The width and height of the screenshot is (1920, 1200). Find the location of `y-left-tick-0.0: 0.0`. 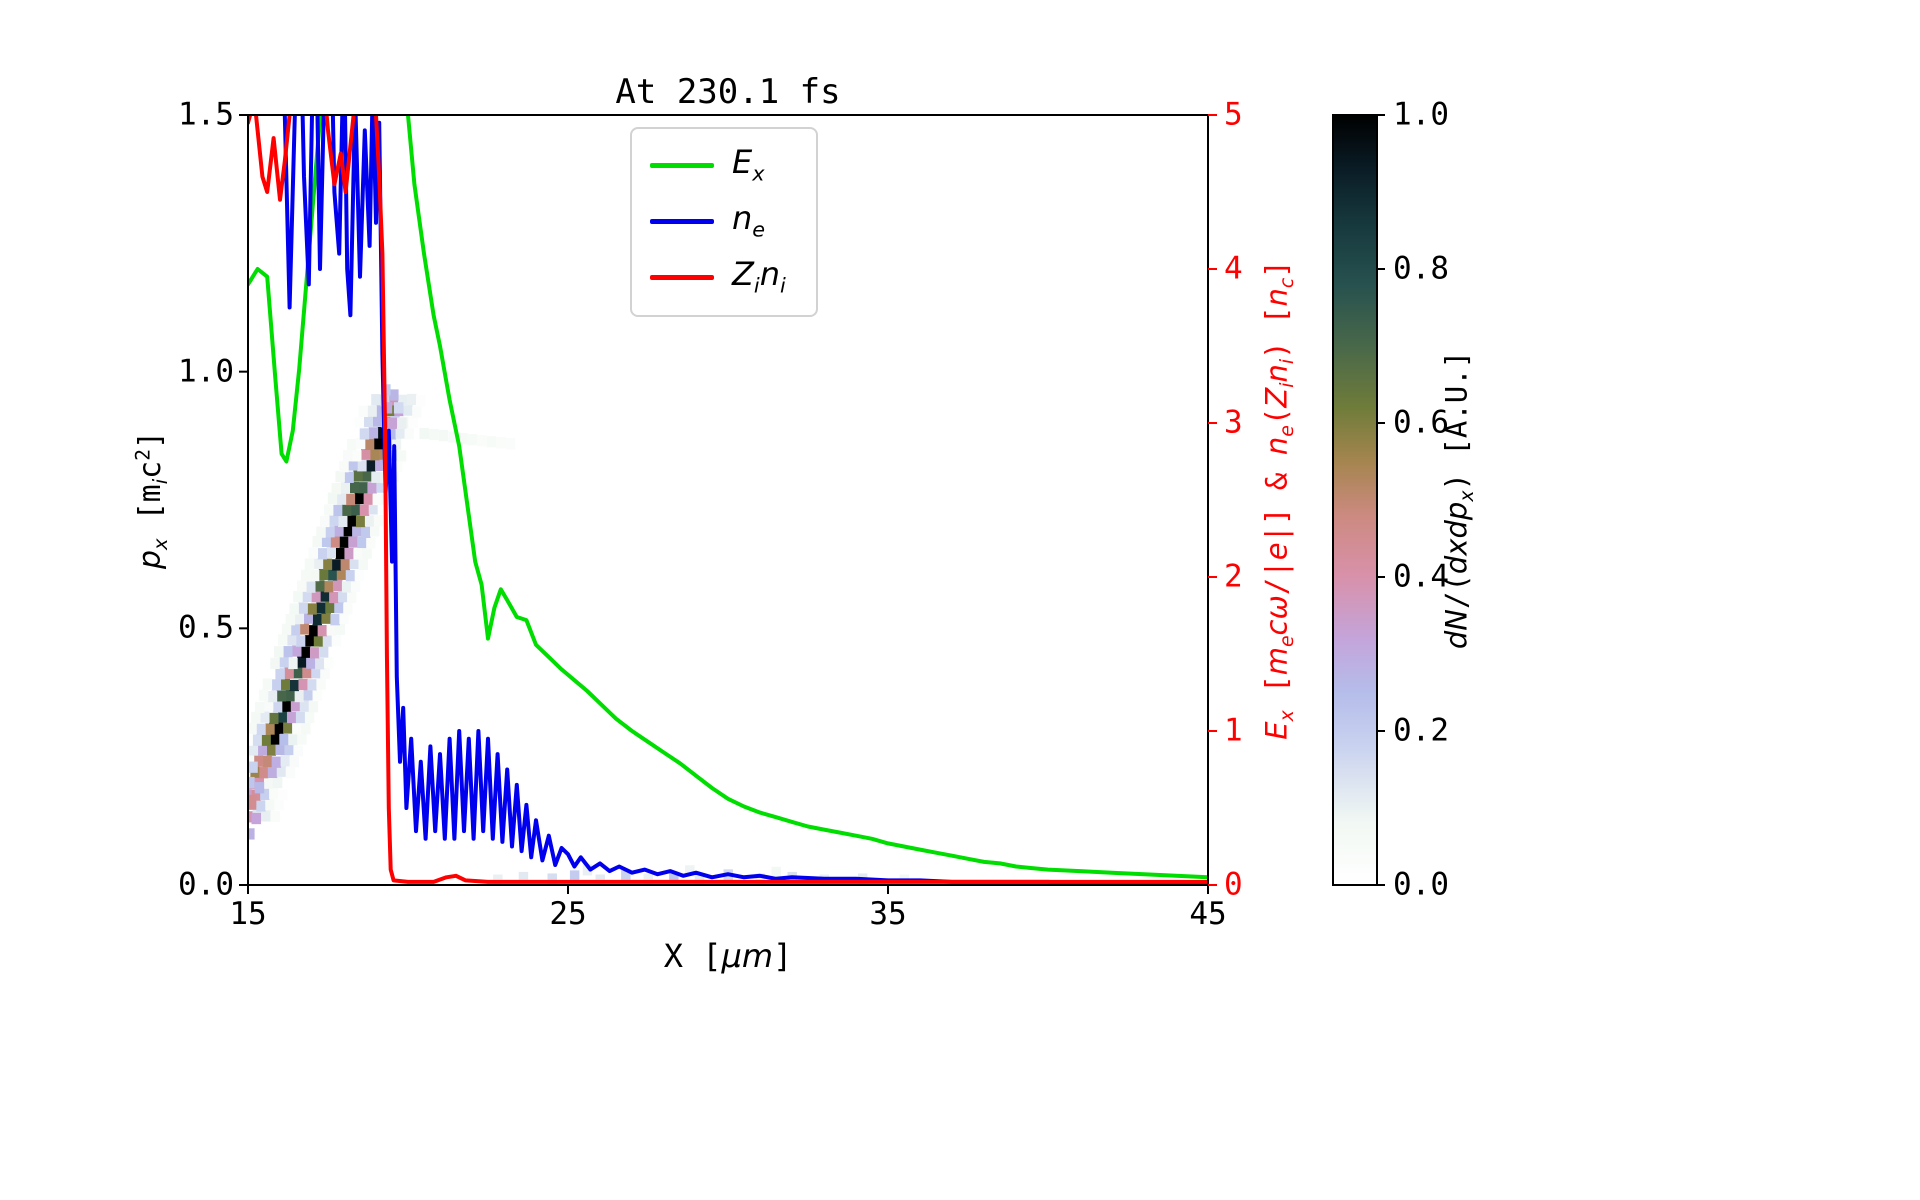

y-left-tick-0.0: 0.0 is located at coordinates (206, 884).